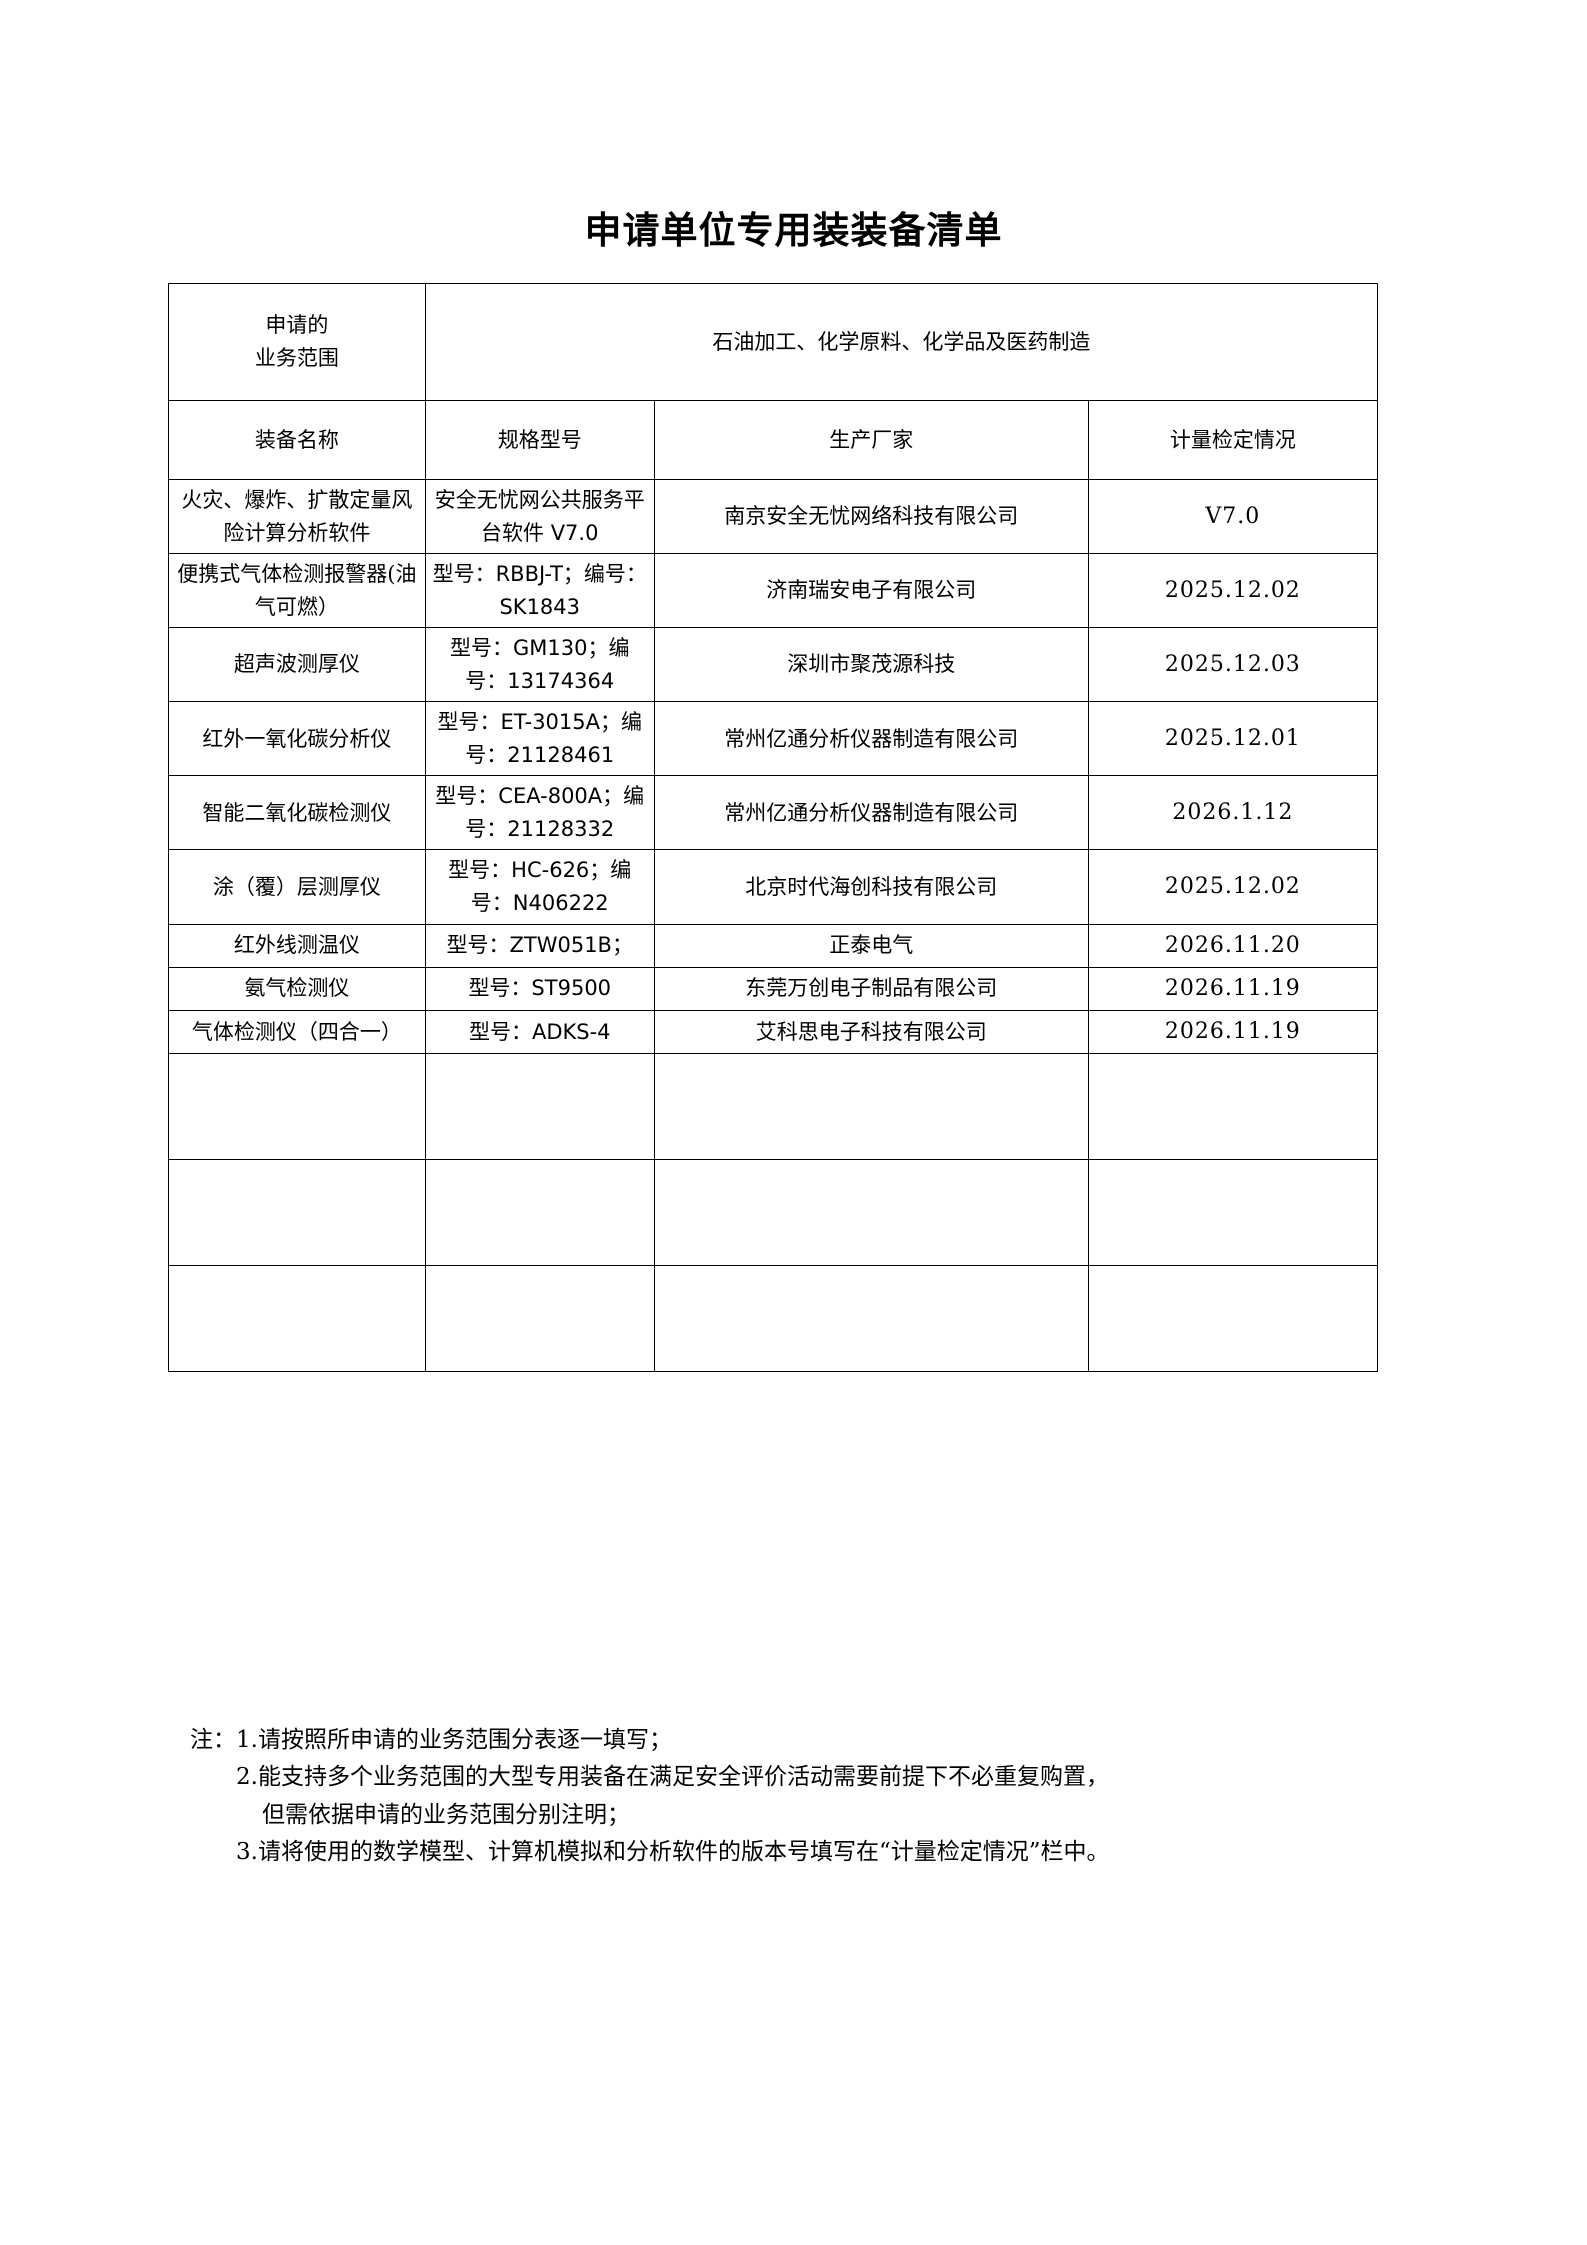  I want to click on cell-name: 便携式气体检测报警器(油气可燃）, so click(297, 591).